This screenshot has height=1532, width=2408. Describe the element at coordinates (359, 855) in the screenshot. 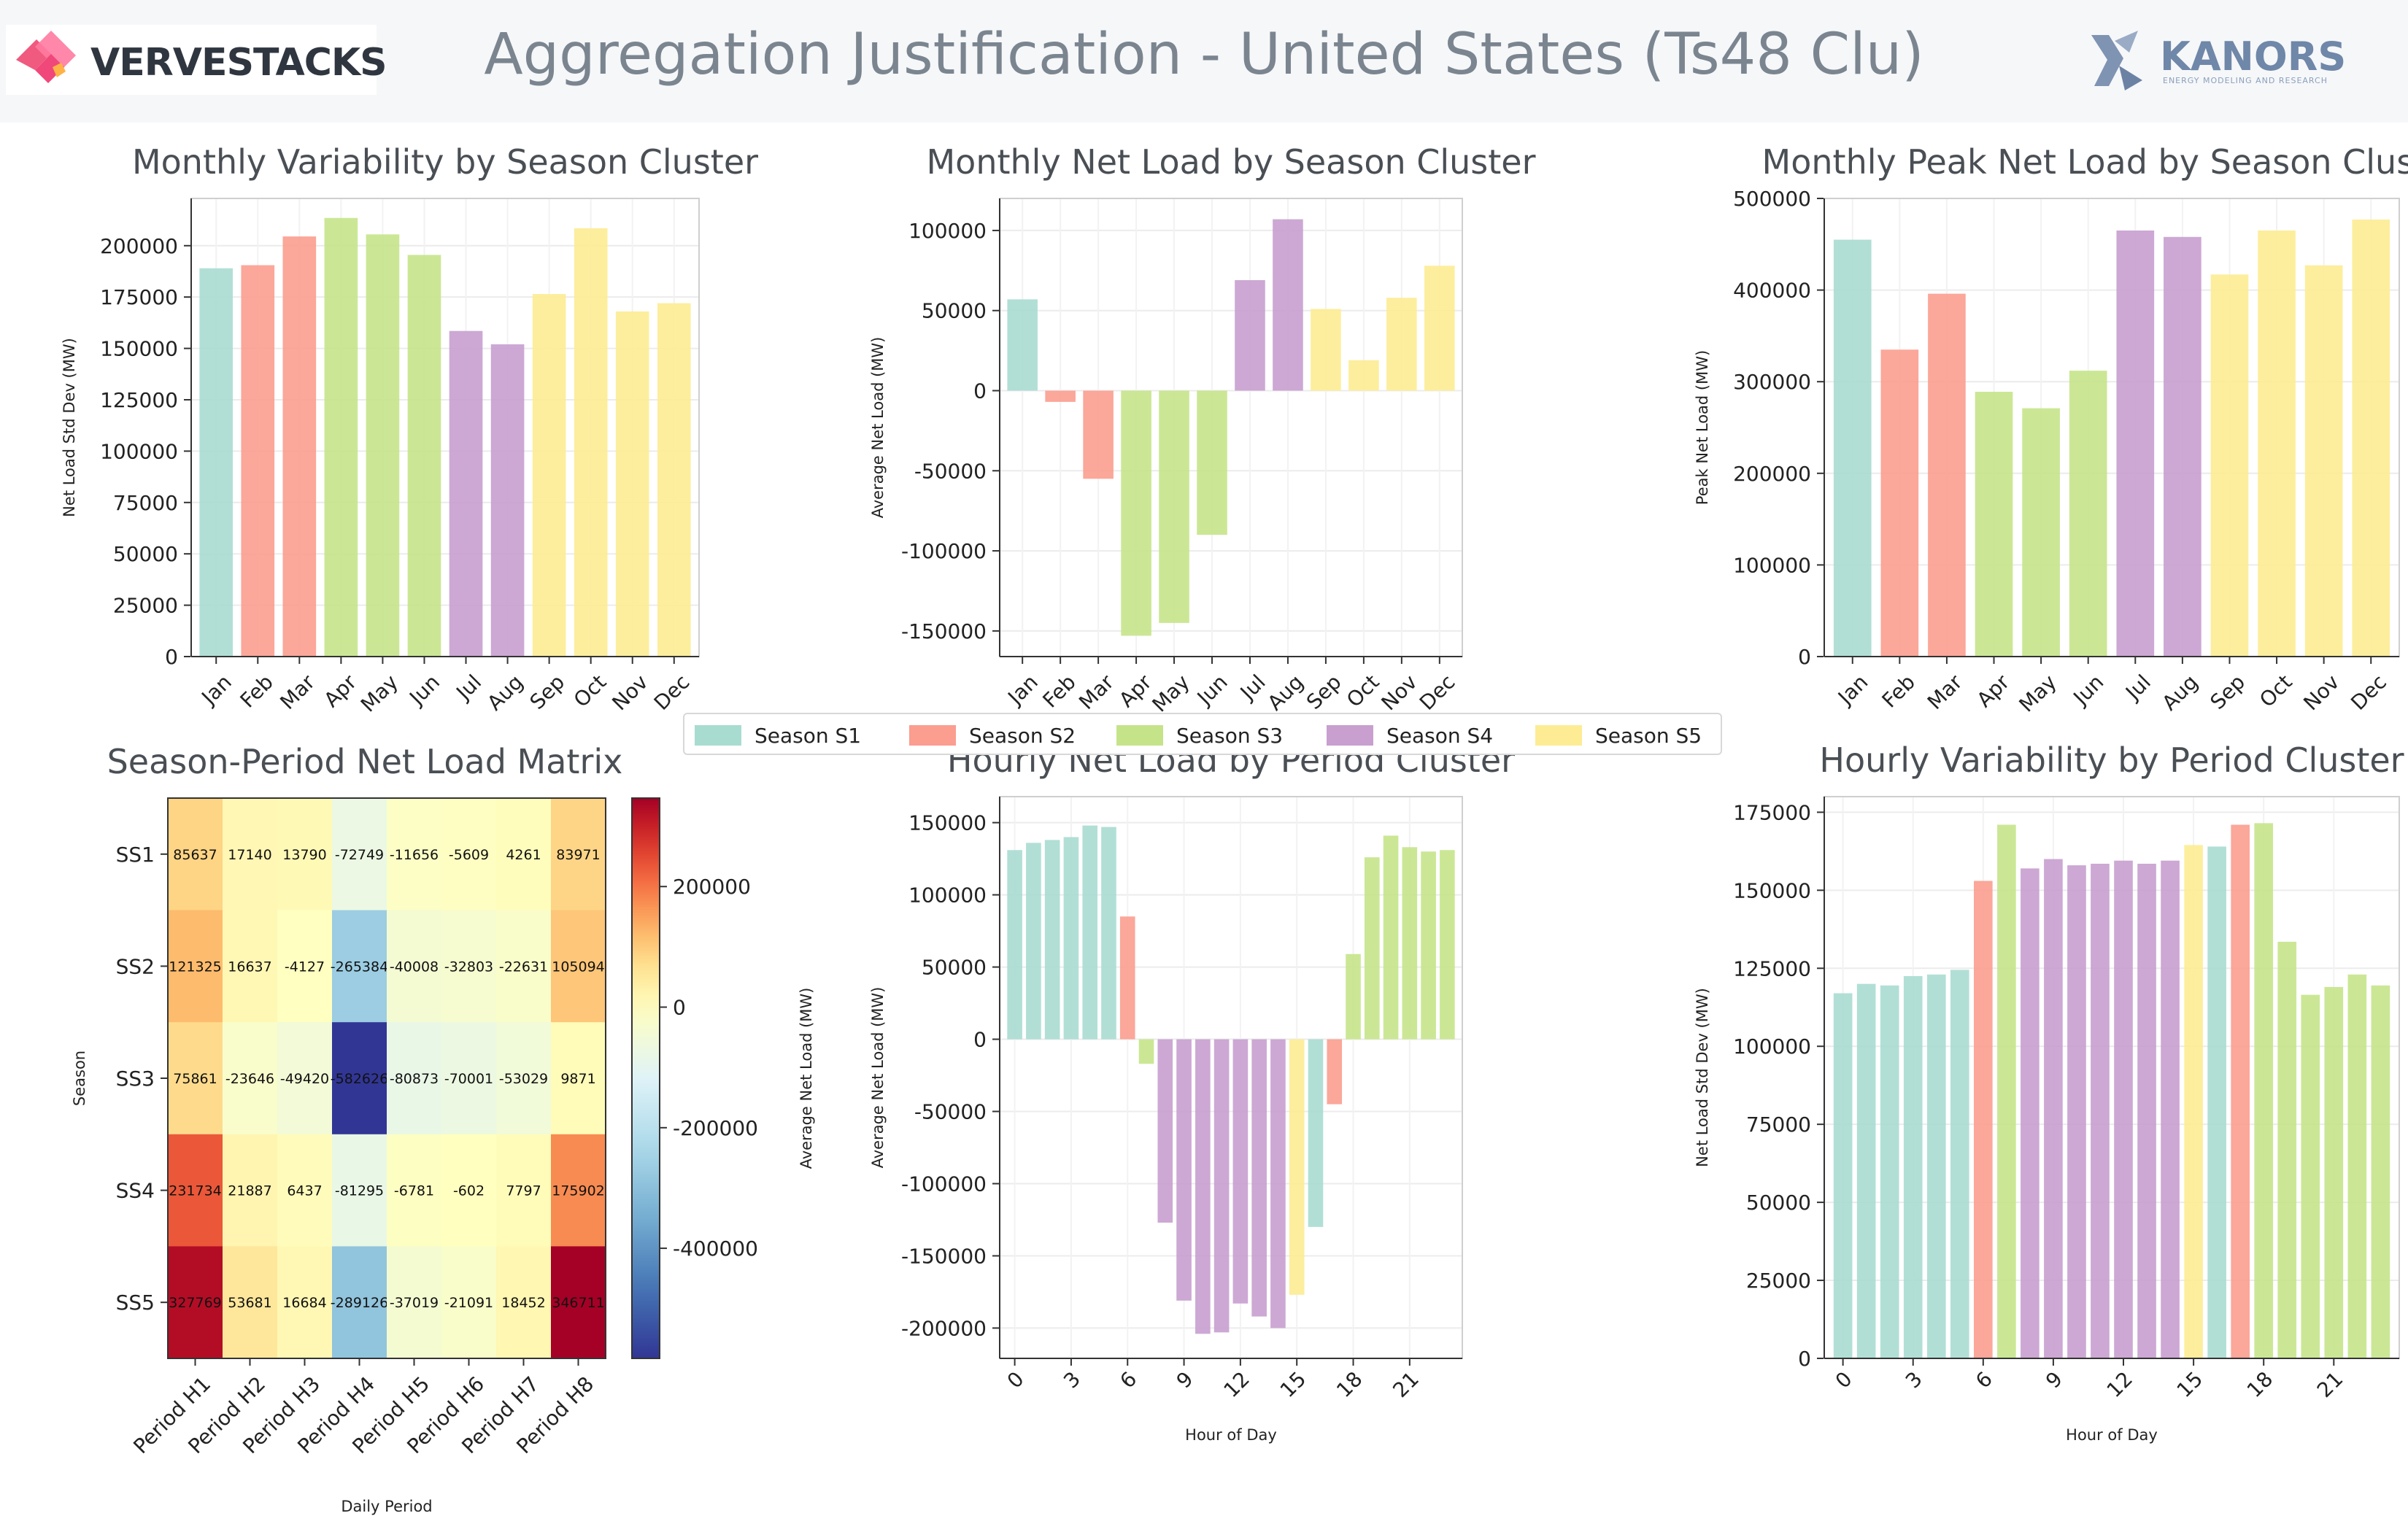

I see `heatmap-cell-label: -72749` at that location.